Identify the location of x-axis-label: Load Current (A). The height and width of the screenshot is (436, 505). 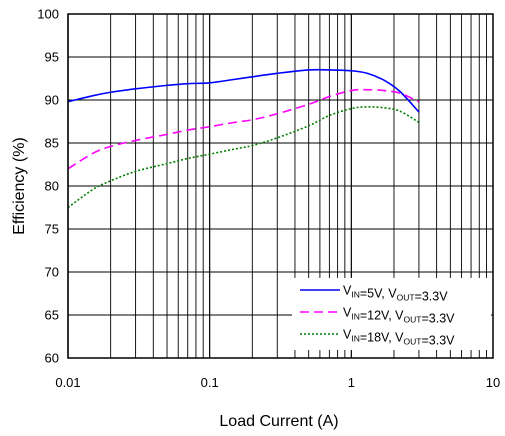
(278, 421).